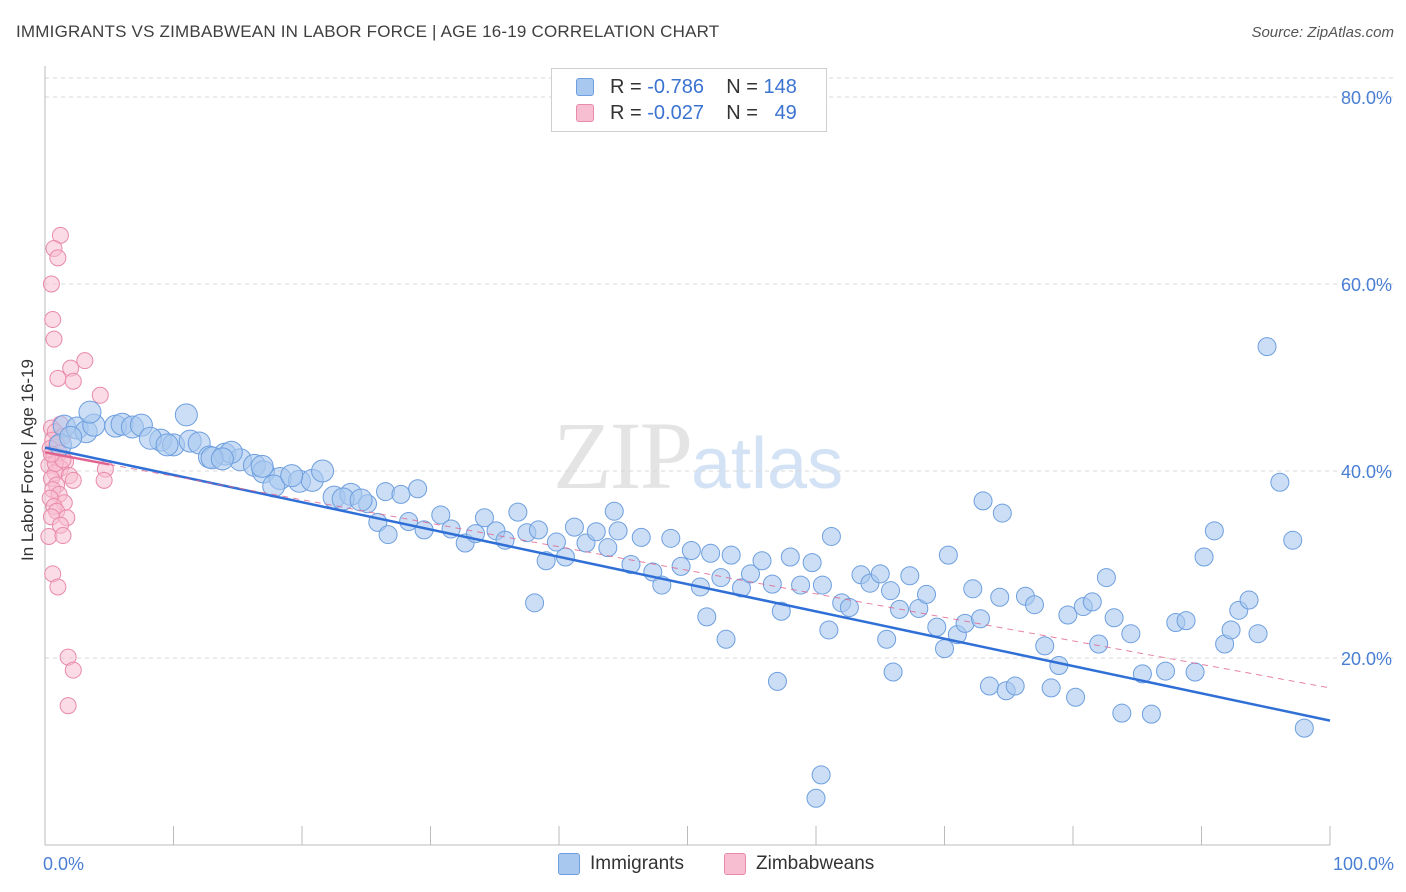 The width and height of the screenshot is (1406, 892). I want to click on zimbabweans-legend-label: Zimbabweans, so click(815, 863).